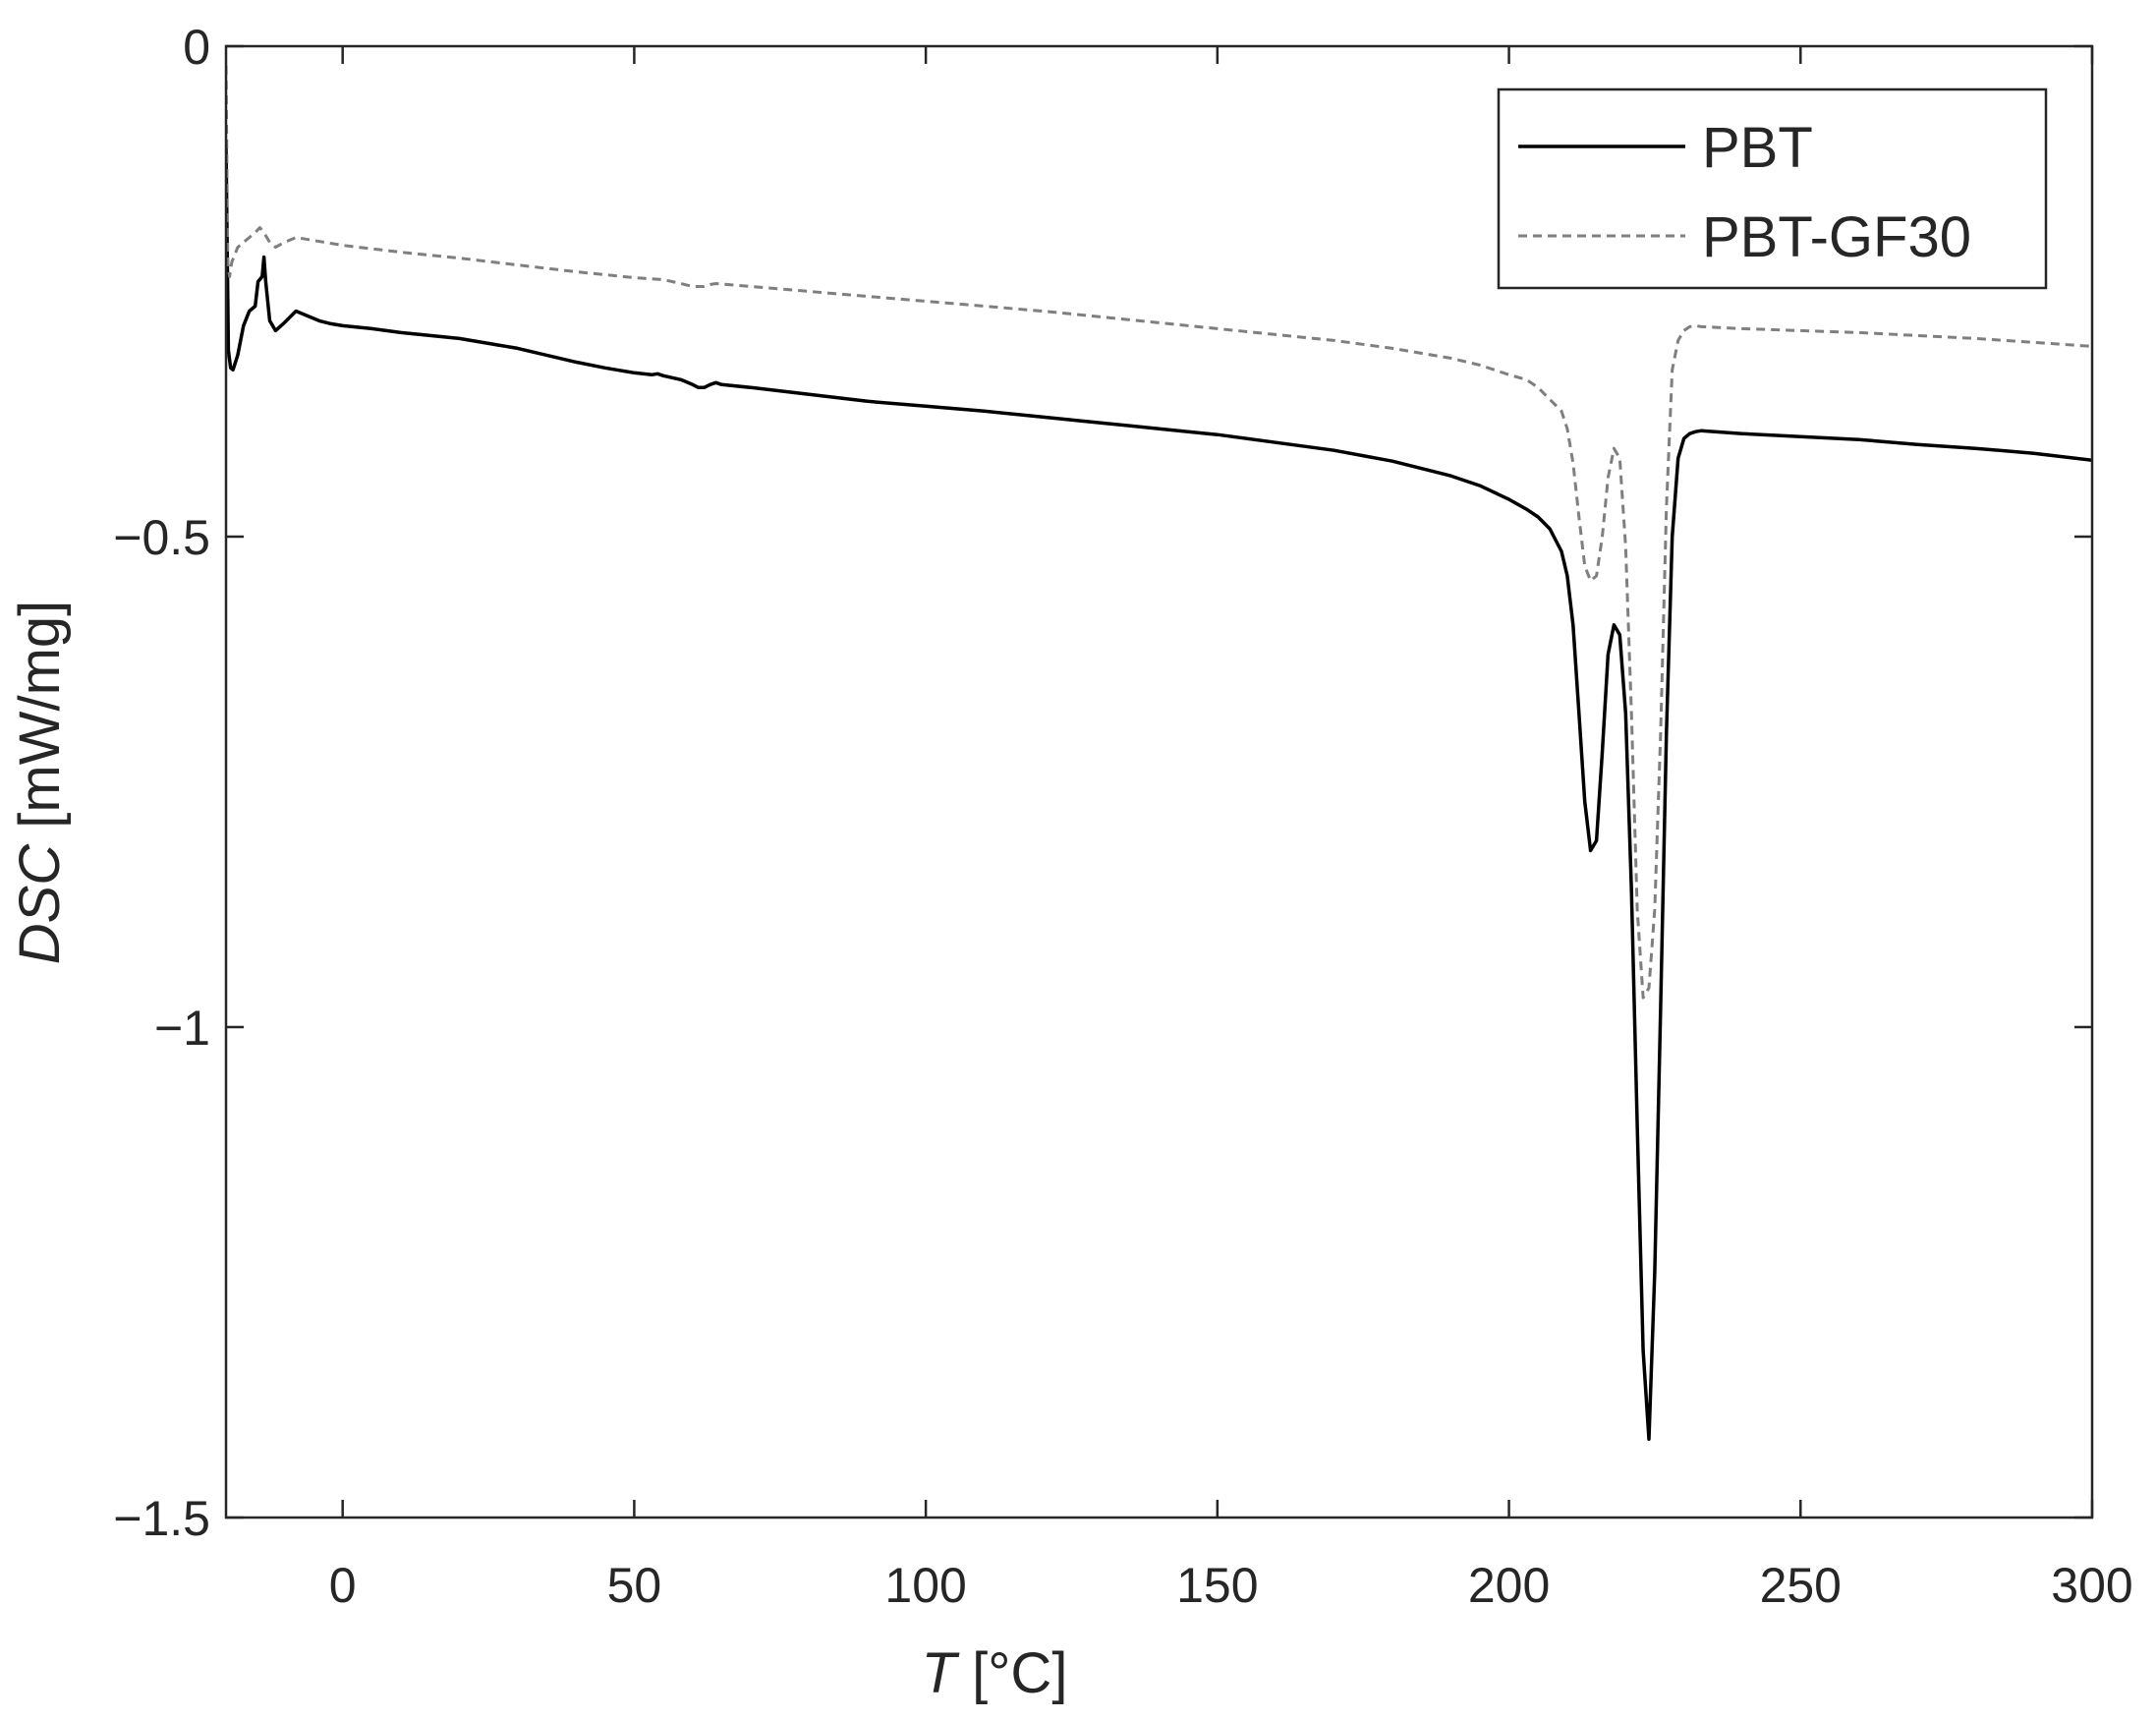 This screenshot has height=1720, width=2156. Describe the element at coordinates (40, 836) in the screenshot. I see `y-axis-unit-gap` at that location.